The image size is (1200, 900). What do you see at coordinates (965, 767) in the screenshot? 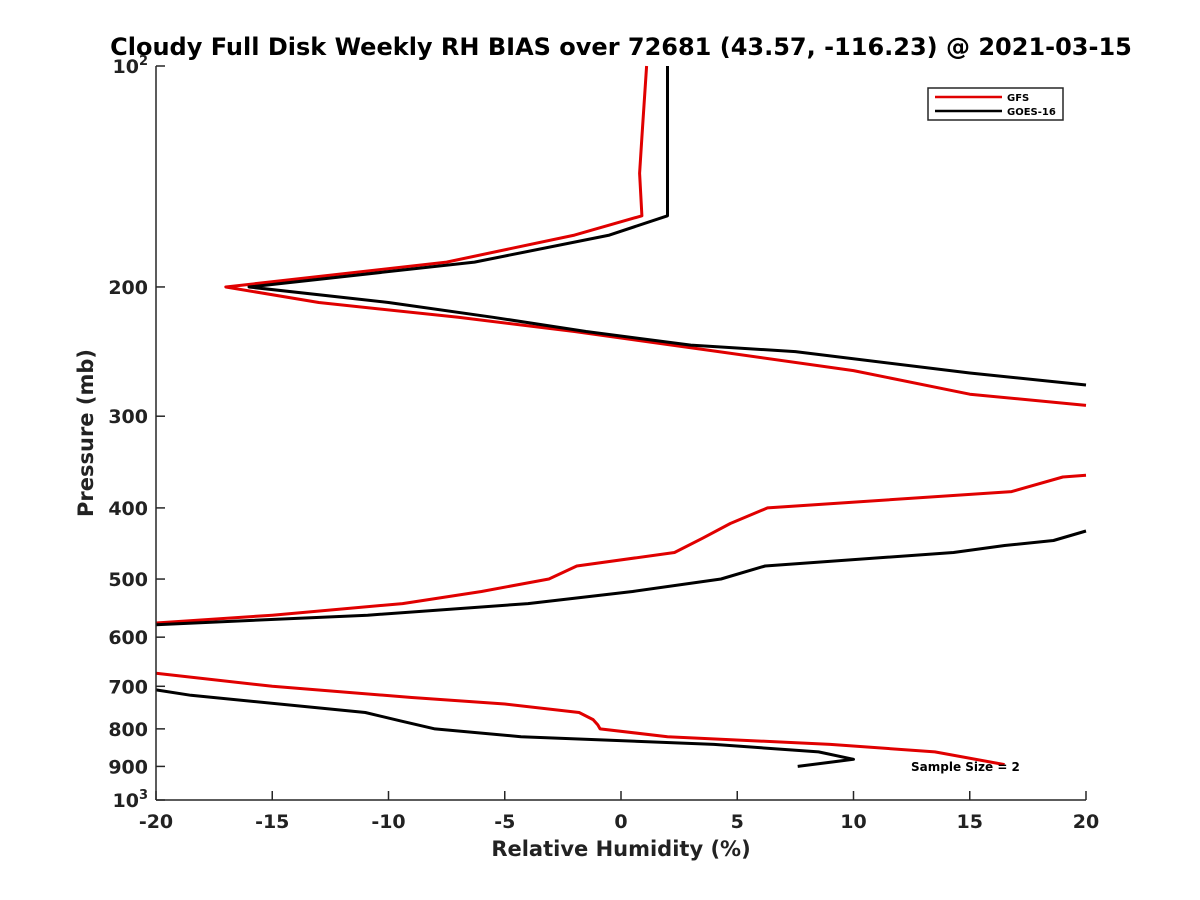
I see `sample-size-annotation: Sample Size = 2` at bounding box center [965, 767].